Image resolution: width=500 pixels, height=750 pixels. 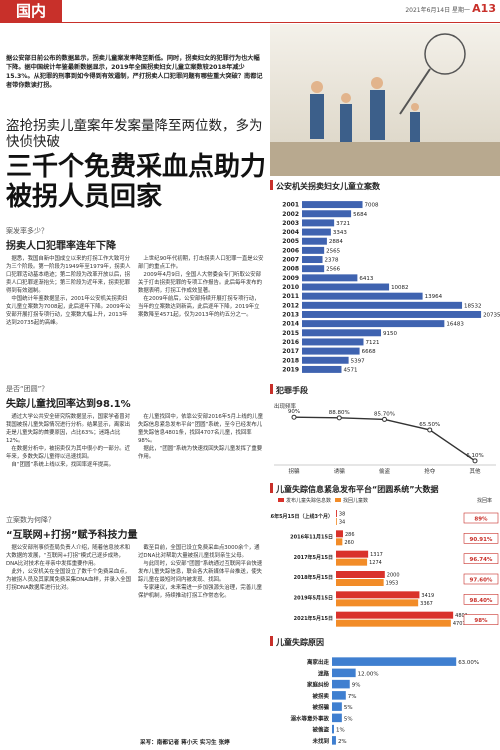 I want to click on rate-label: 96.74%, so click(x=481, y=560).